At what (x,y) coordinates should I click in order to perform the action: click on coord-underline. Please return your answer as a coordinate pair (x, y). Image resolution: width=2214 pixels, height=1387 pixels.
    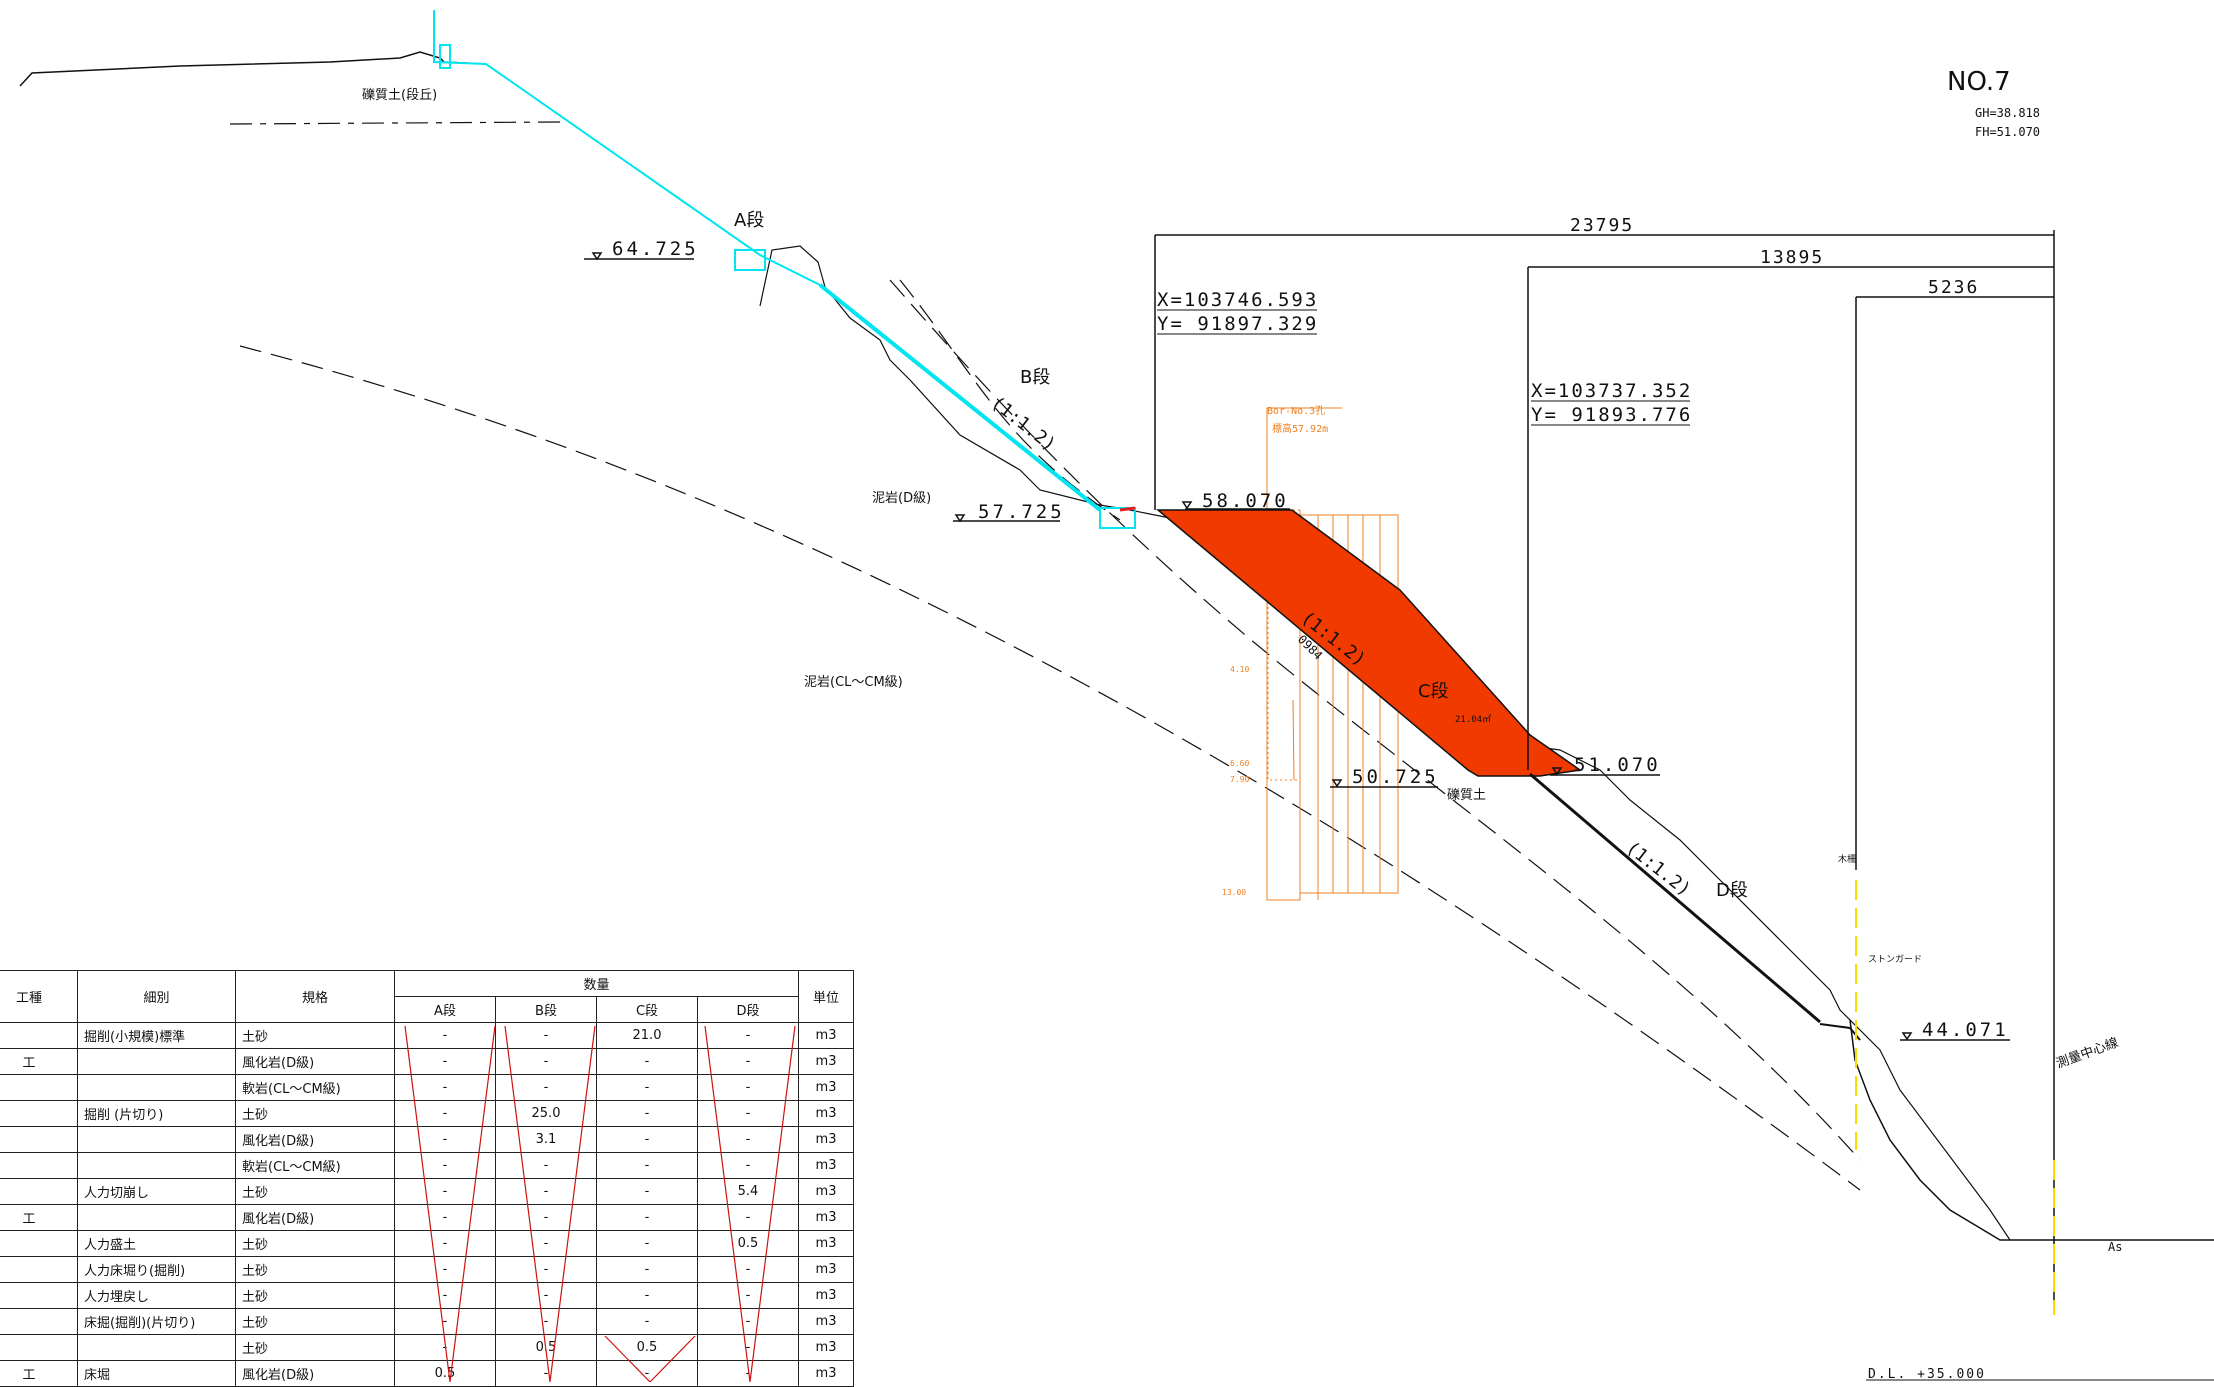
    Looking at the image, I should click on (1610, 413).